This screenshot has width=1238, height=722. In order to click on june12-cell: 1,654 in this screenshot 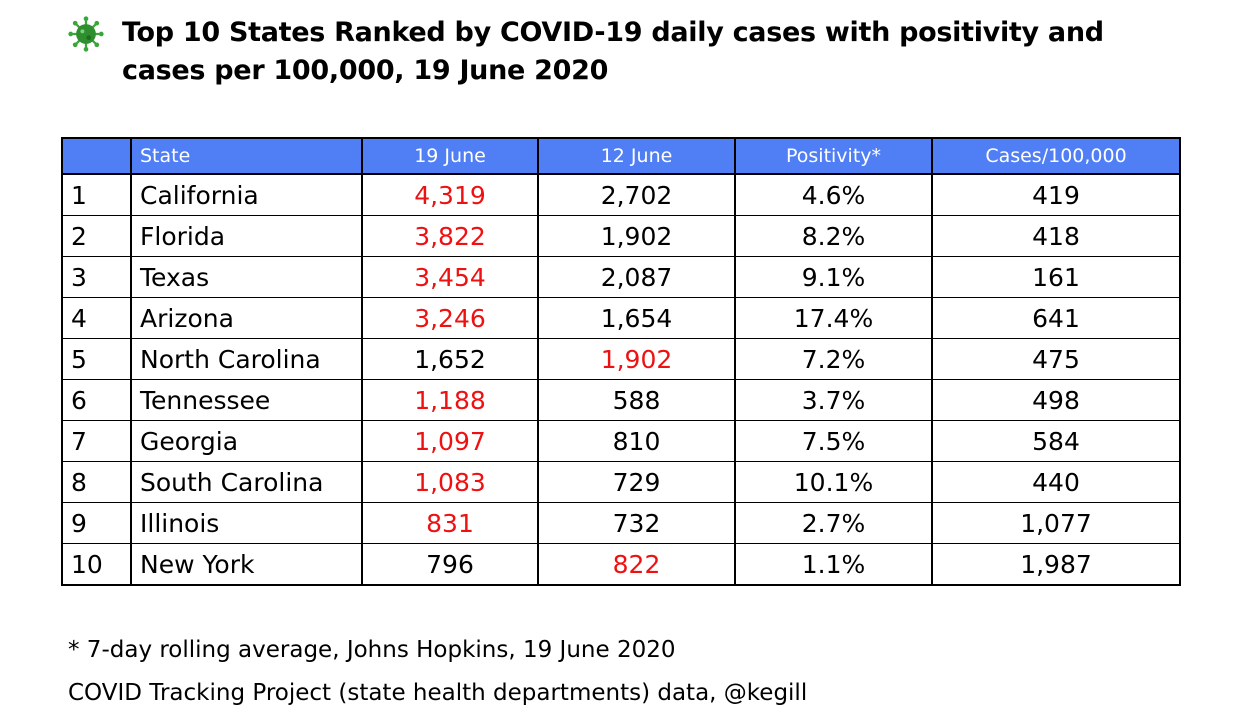, I will do `click(636, 318)`.